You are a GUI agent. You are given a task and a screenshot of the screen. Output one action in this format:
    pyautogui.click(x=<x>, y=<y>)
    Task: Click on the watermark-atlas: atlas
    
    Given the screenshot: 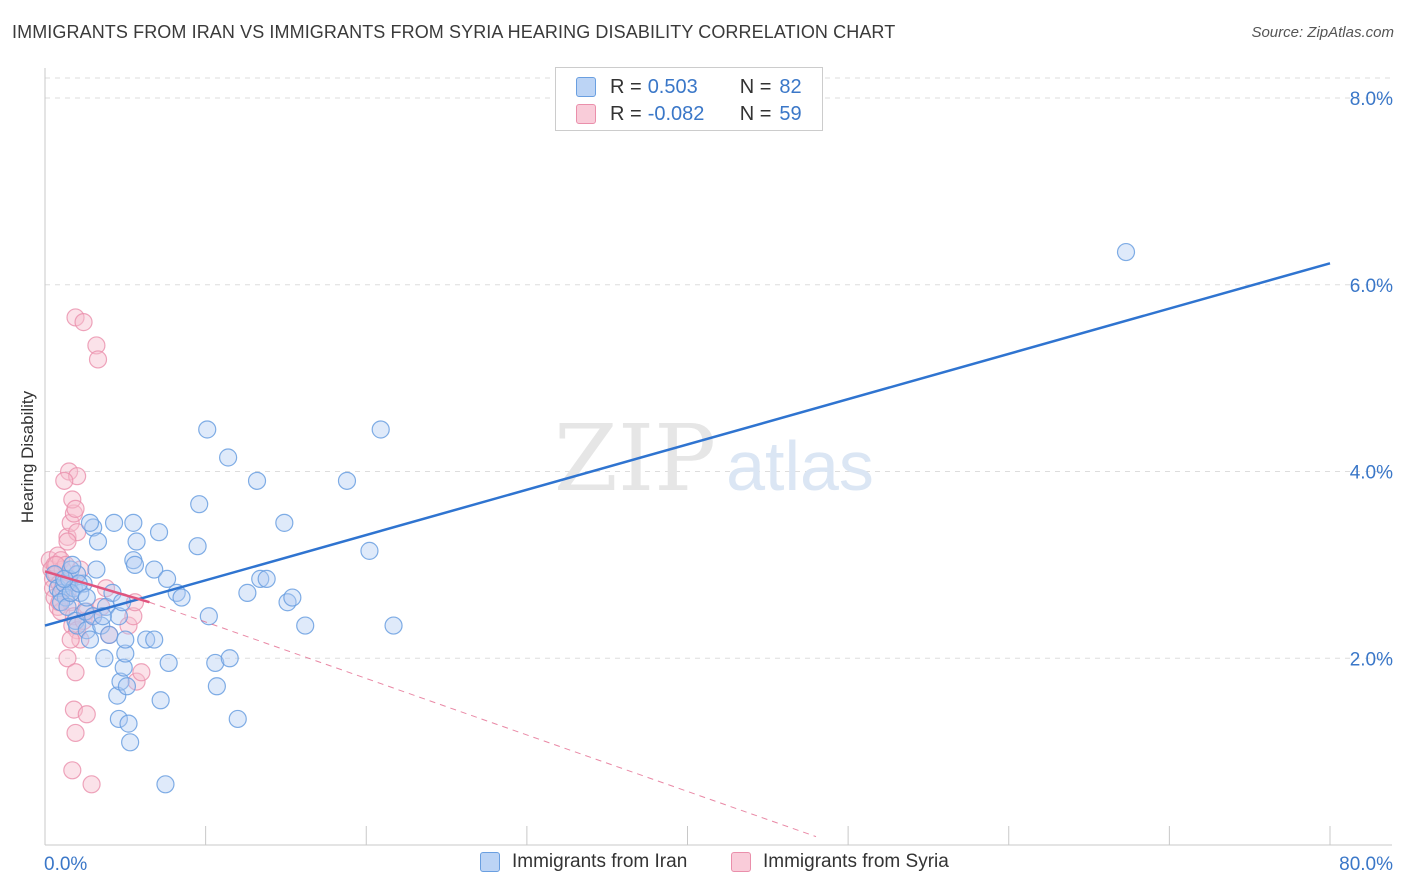 What is the action you would take?
    pyautogui.click(x=800, y=466)
    